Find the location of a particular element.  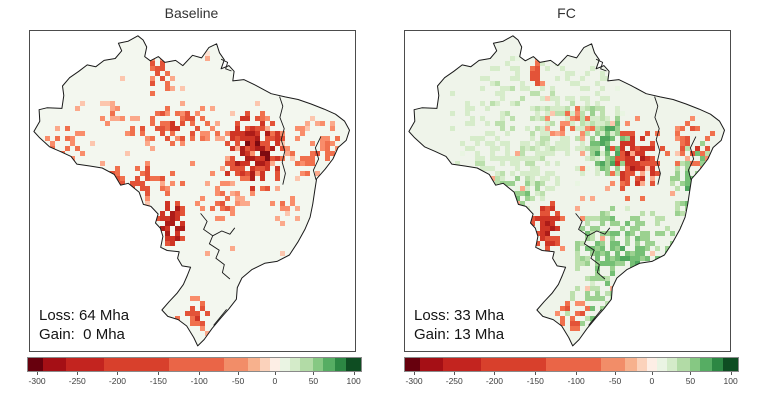

panel-title-fc: FC is located at coordinates (566, 13).